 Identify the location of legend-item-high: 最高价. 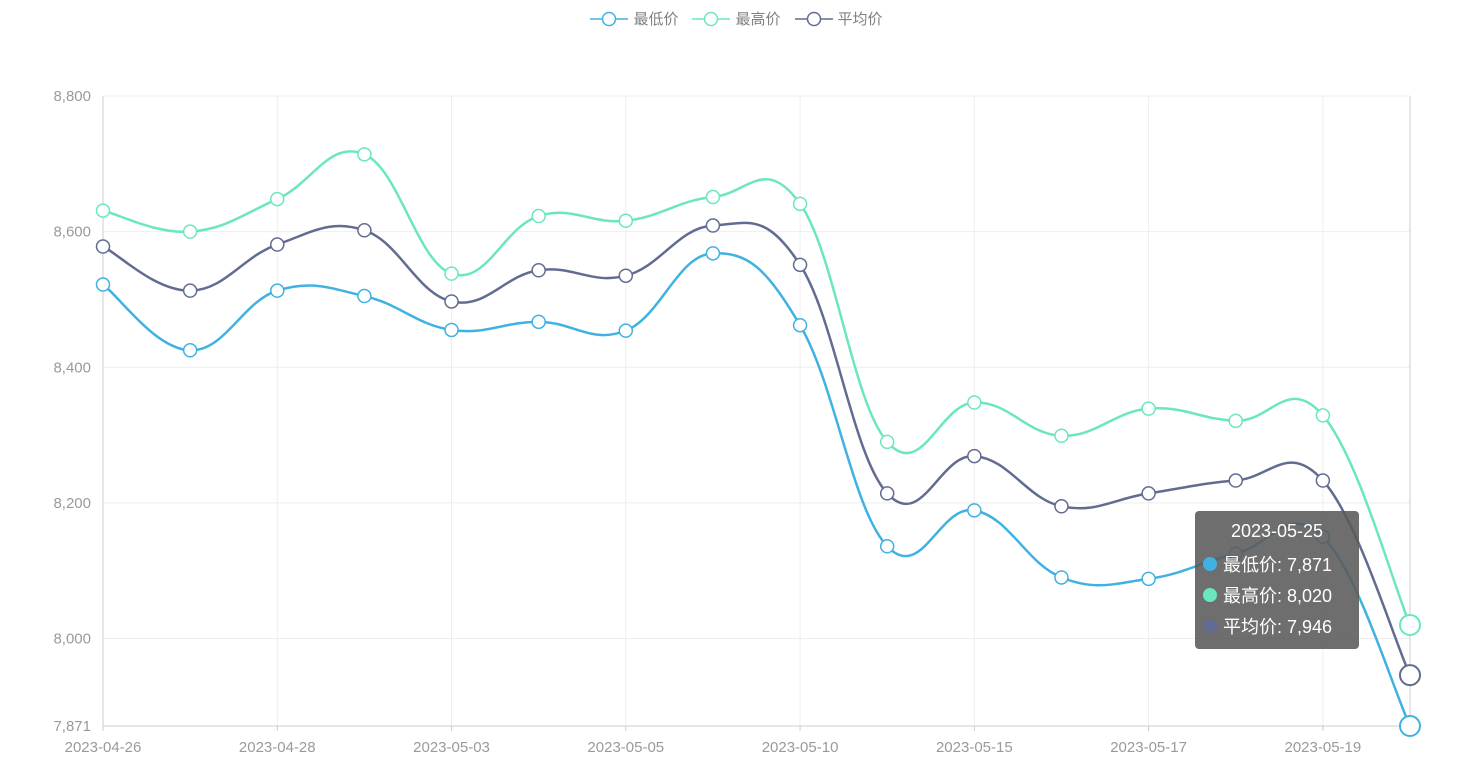
(736, 18).